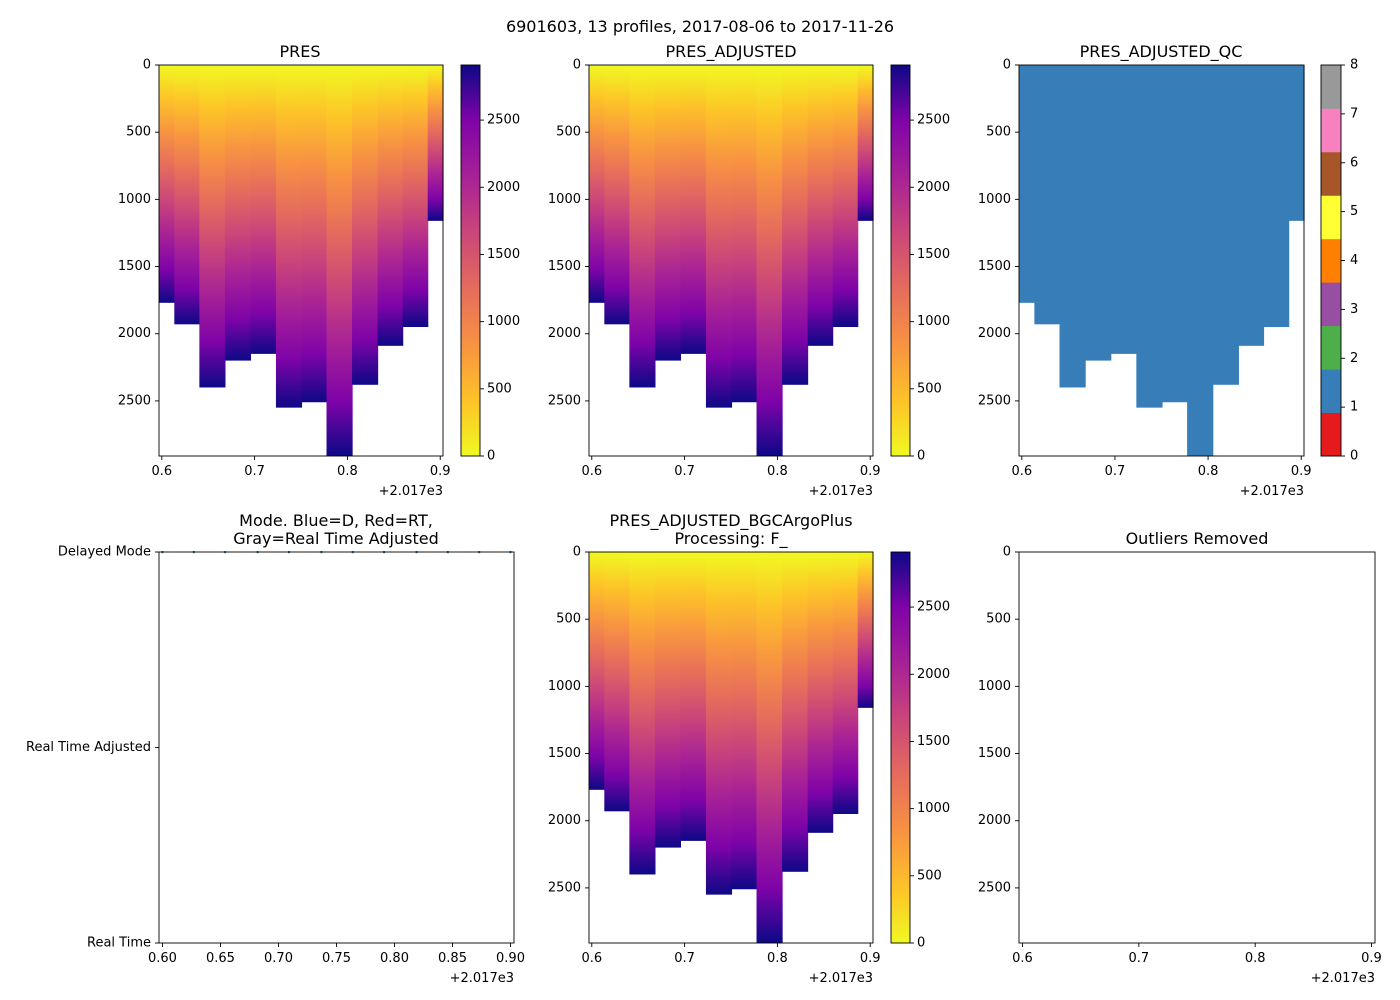 The height and width of the screenshot is (1000, 1400). I want to click on x-tick-label: 0.85, so click(452, 958).